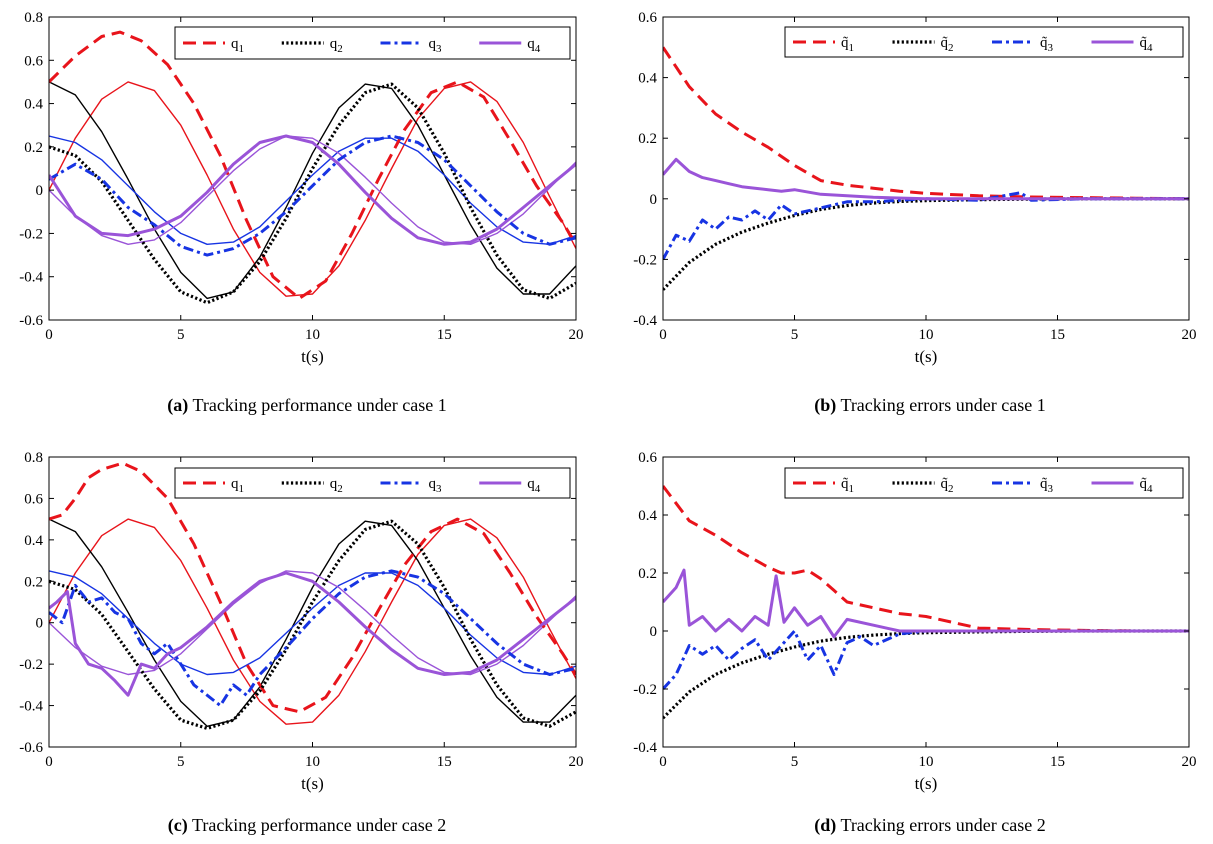  What do you see at coordinates (306, 405) in the screenshot?
I see `caption-a: (a) Tracking performance under case 1` at bounding box center [306, 405].